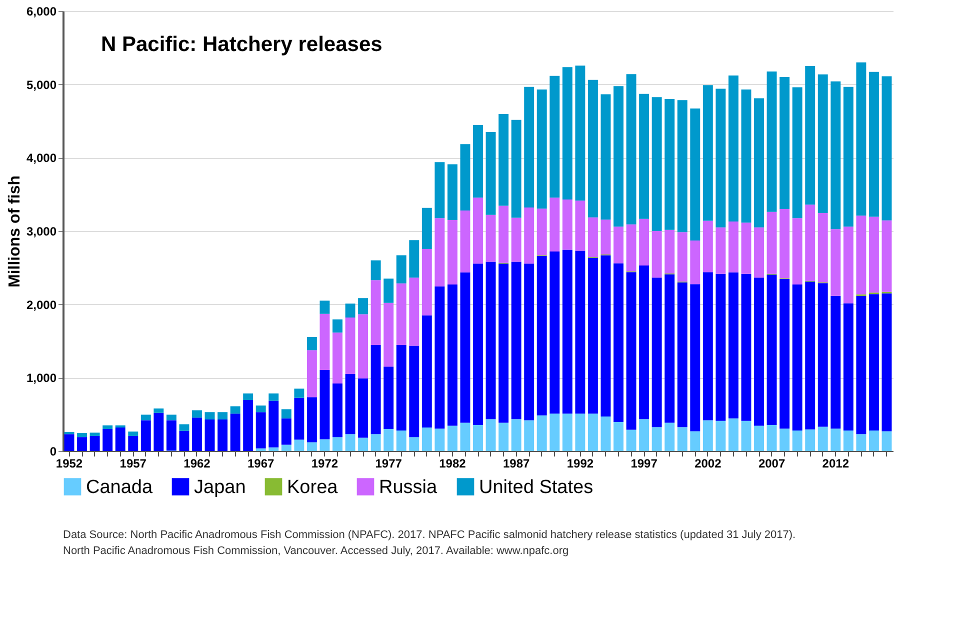  Describe the element at coordinates (41, 305) in the screenshot. I see `y-tick-label: 2,000` at that location.